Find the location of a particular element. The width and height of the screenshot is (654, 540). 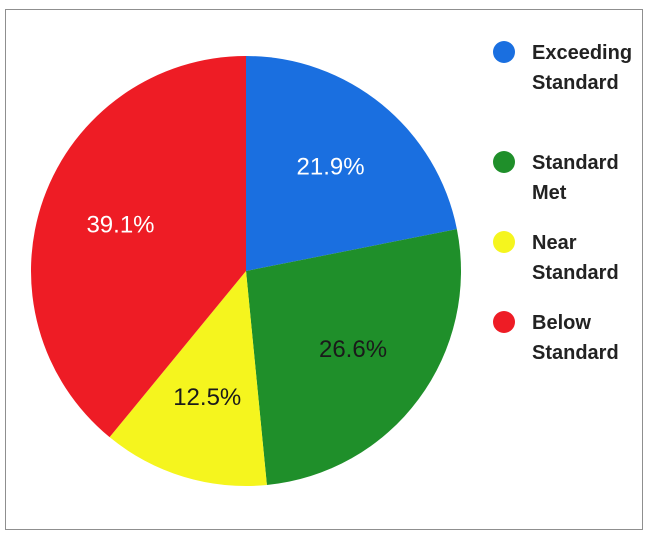

legend-label-exceeding-standard: Exceeding Standard is located at coordinates (582, 68).